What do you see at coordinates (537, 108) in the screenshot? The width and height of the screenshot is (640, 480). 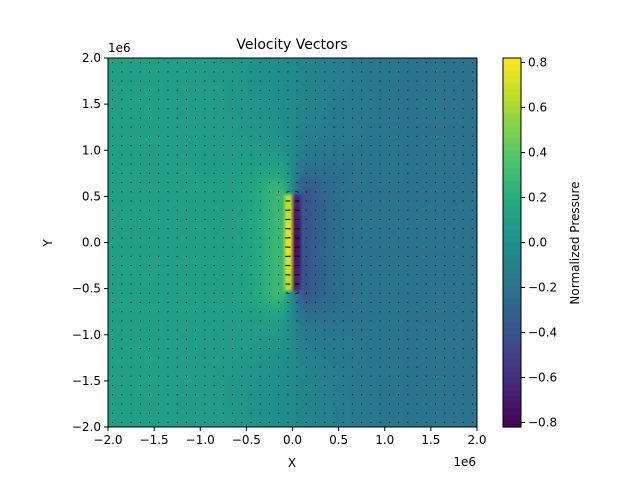 I see `colorbar-tick-label: 0.6` at bounding box center [537, 108].